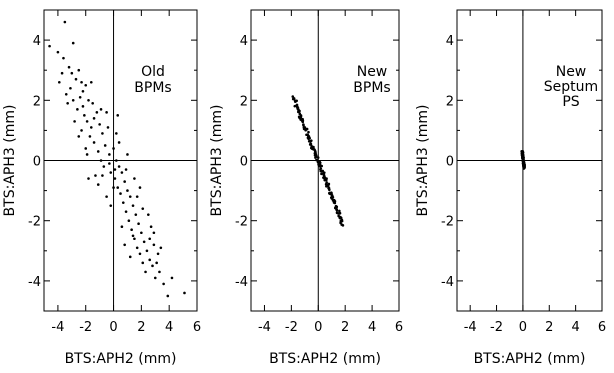 The height and width of the screenshot is (373, 614). I want to click on panel-annotation: PS, so click(570, 102).